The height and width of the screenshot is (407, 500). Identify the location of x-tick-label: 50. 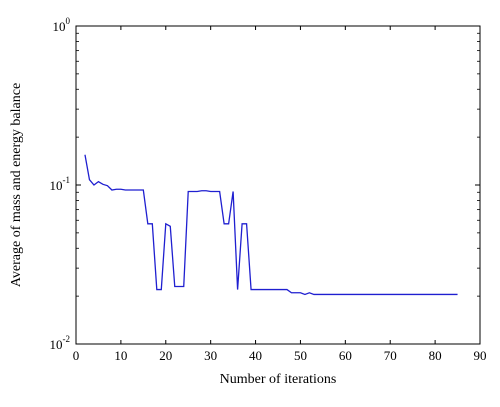
(300, 355).